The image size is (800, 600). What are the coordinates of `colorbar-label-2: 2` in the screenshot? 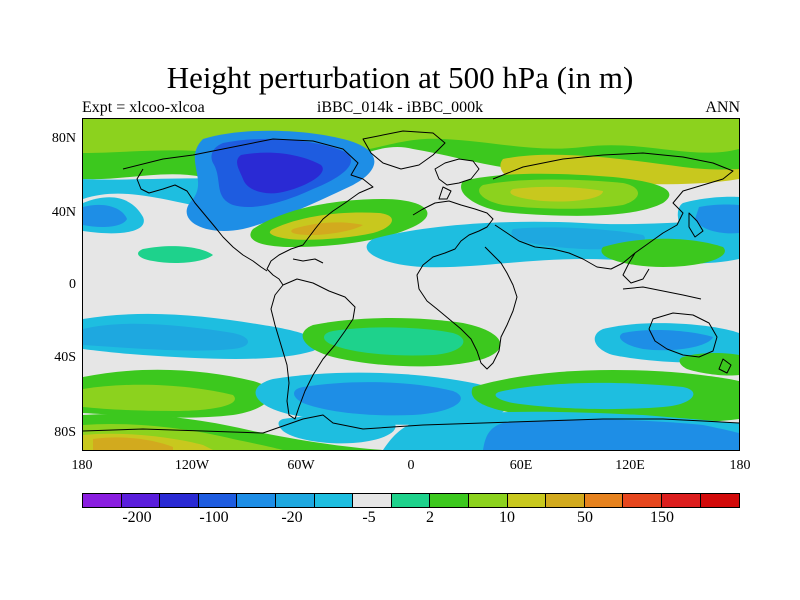 It's located at (430, 517).